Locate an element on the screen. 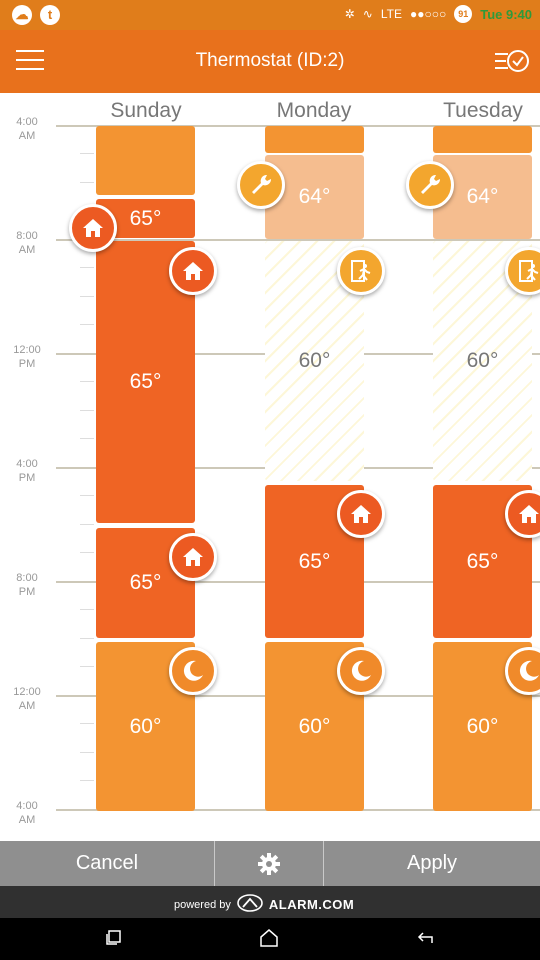  action-bar: Cancel Apply is located at coordinates (270, 863).